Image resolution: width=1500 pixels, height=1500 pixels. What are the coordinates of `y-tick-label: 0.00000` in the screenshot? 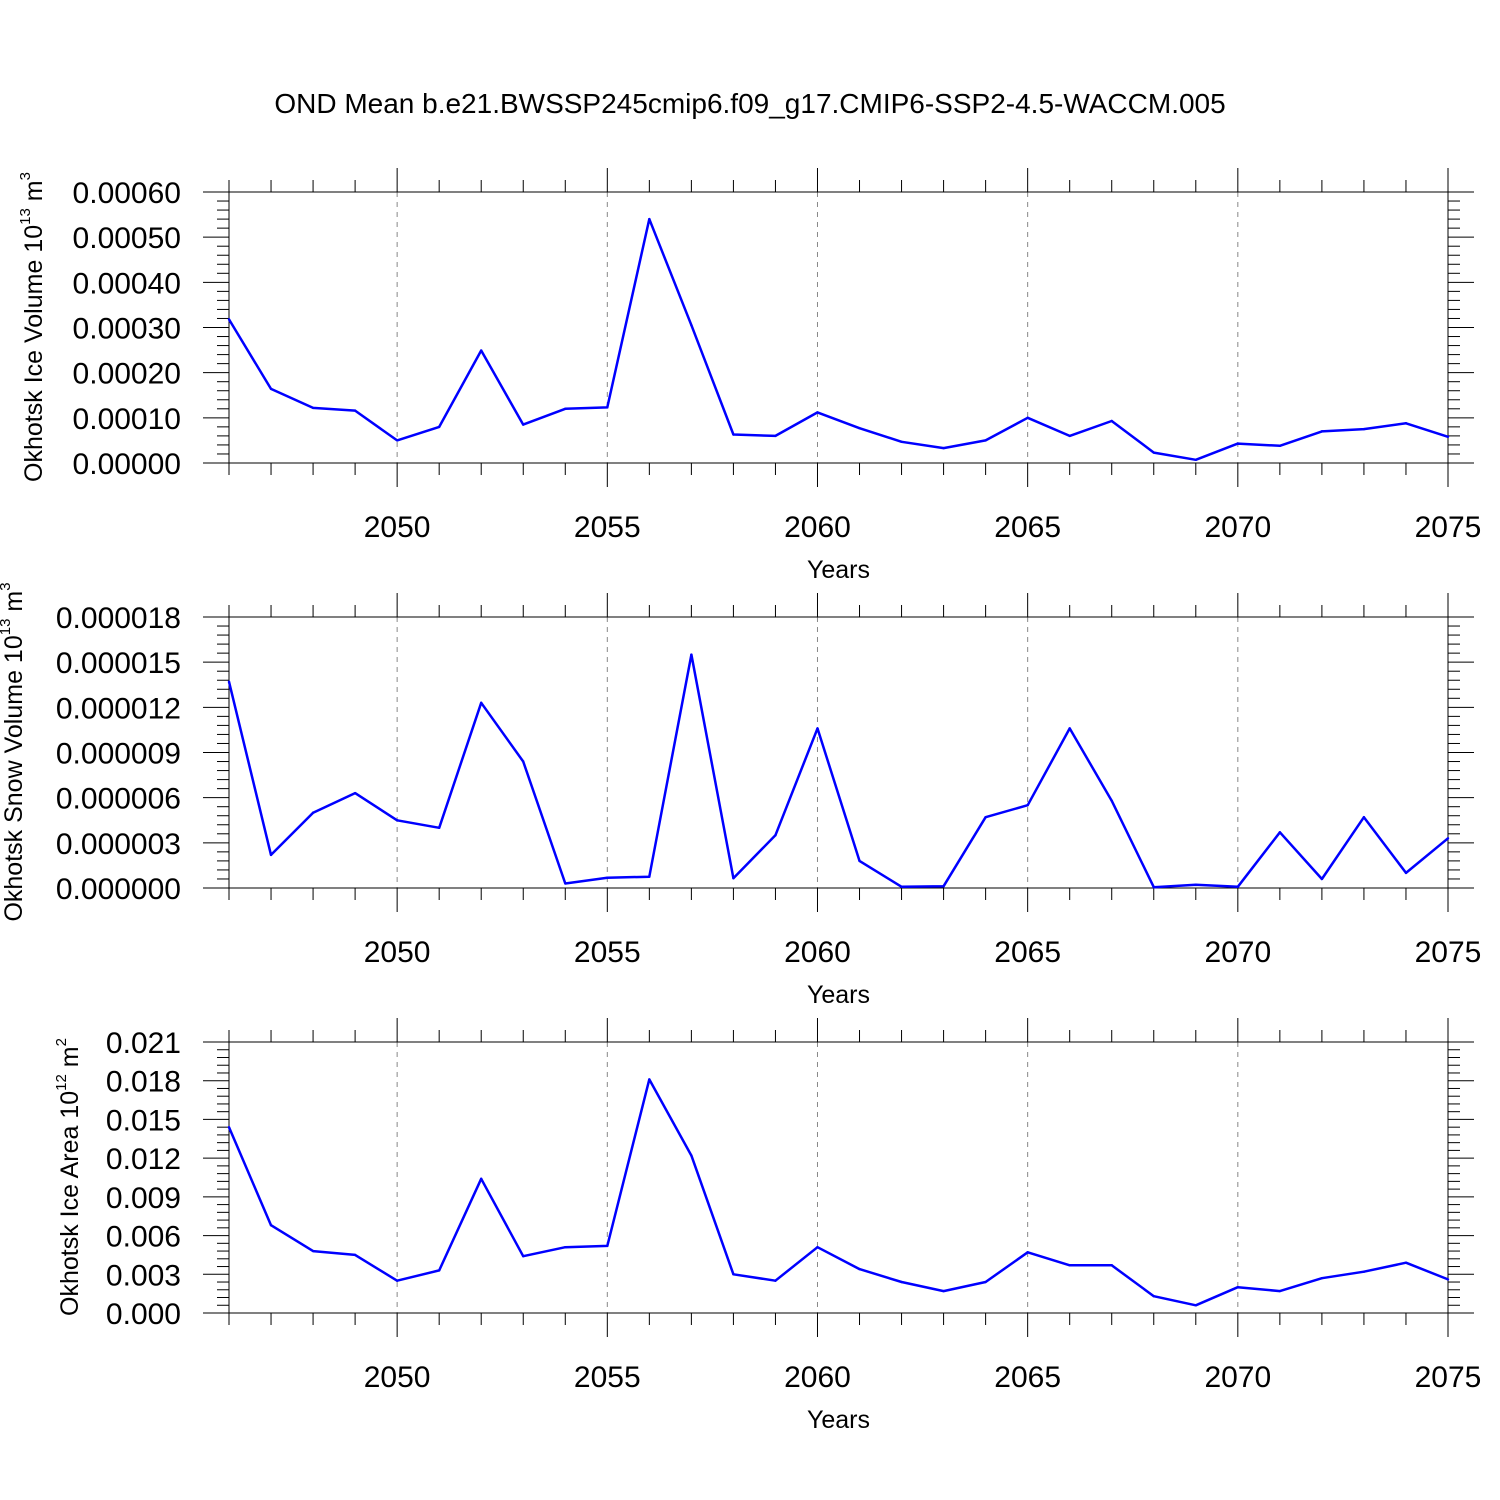 It's located at (127, 464).